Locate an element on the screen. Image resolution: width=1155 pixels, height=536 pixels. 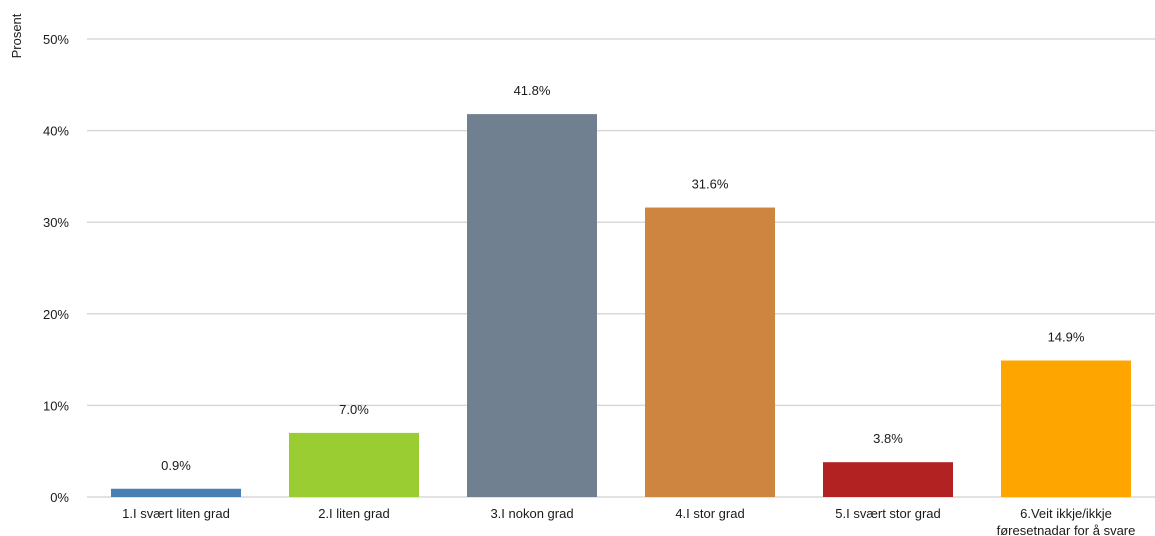
x-tick-label: 4.I stor grad is located at coordinates (709, 513).